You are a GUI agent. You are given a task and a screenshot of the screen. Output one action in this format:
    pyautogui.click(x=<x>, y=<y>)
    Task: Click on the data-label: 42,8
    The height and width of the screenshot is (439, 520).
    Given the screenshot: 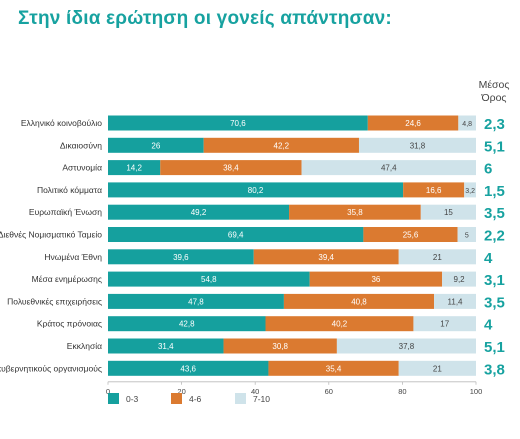 What is the action you would take?
    pyautogui.click(x=187, y=324)
    